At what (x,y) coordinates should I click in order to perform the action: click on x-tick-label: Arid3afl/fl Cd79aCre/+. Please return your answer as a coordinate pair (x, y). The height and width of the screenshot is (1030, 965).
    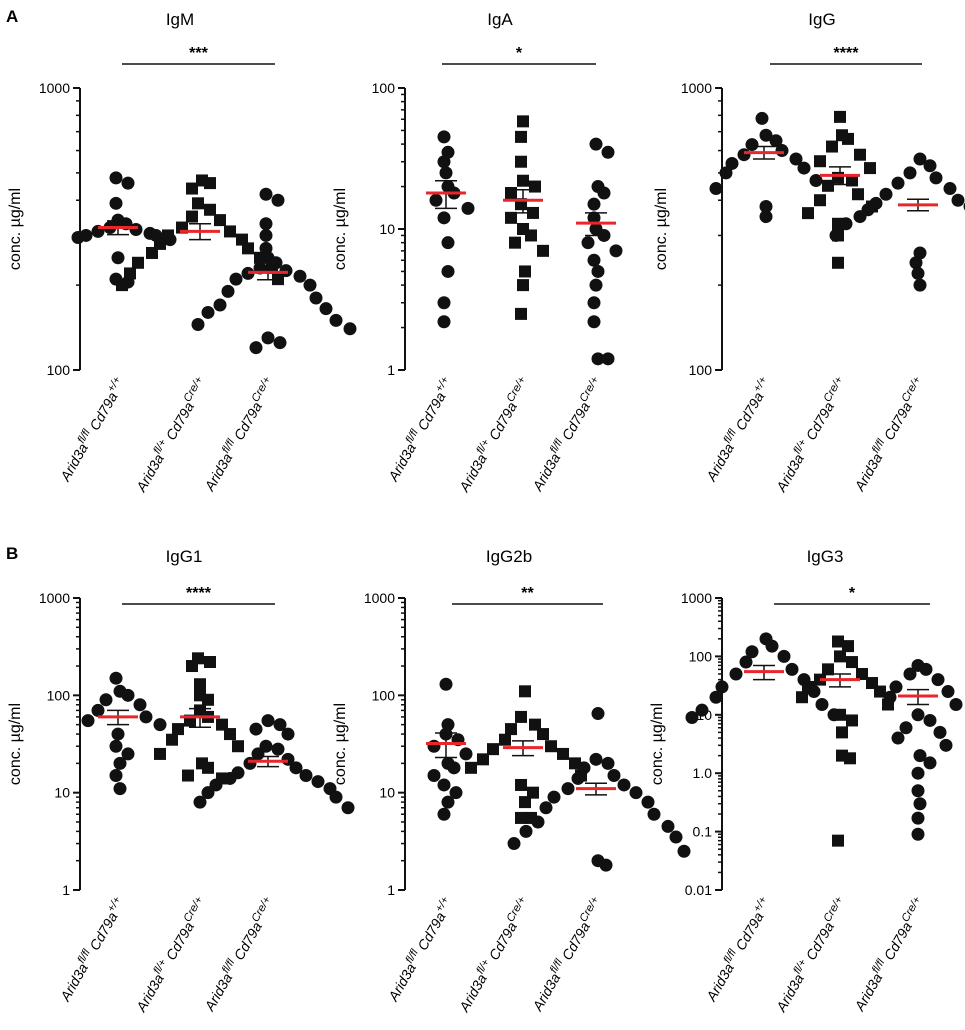
    Looking at the image, I should click on (567, 434).